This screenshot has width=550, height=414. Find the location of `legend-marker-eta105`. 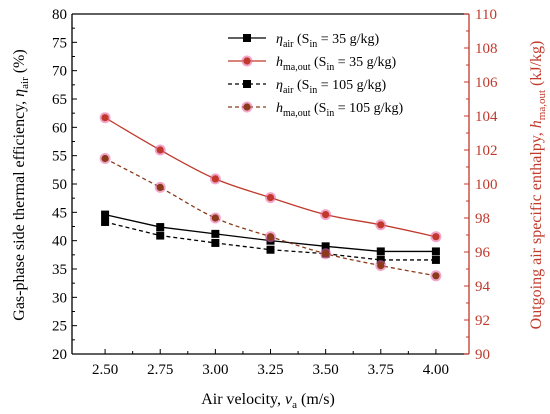

legend-marker-eta105 is located at coordinates (247, 84).